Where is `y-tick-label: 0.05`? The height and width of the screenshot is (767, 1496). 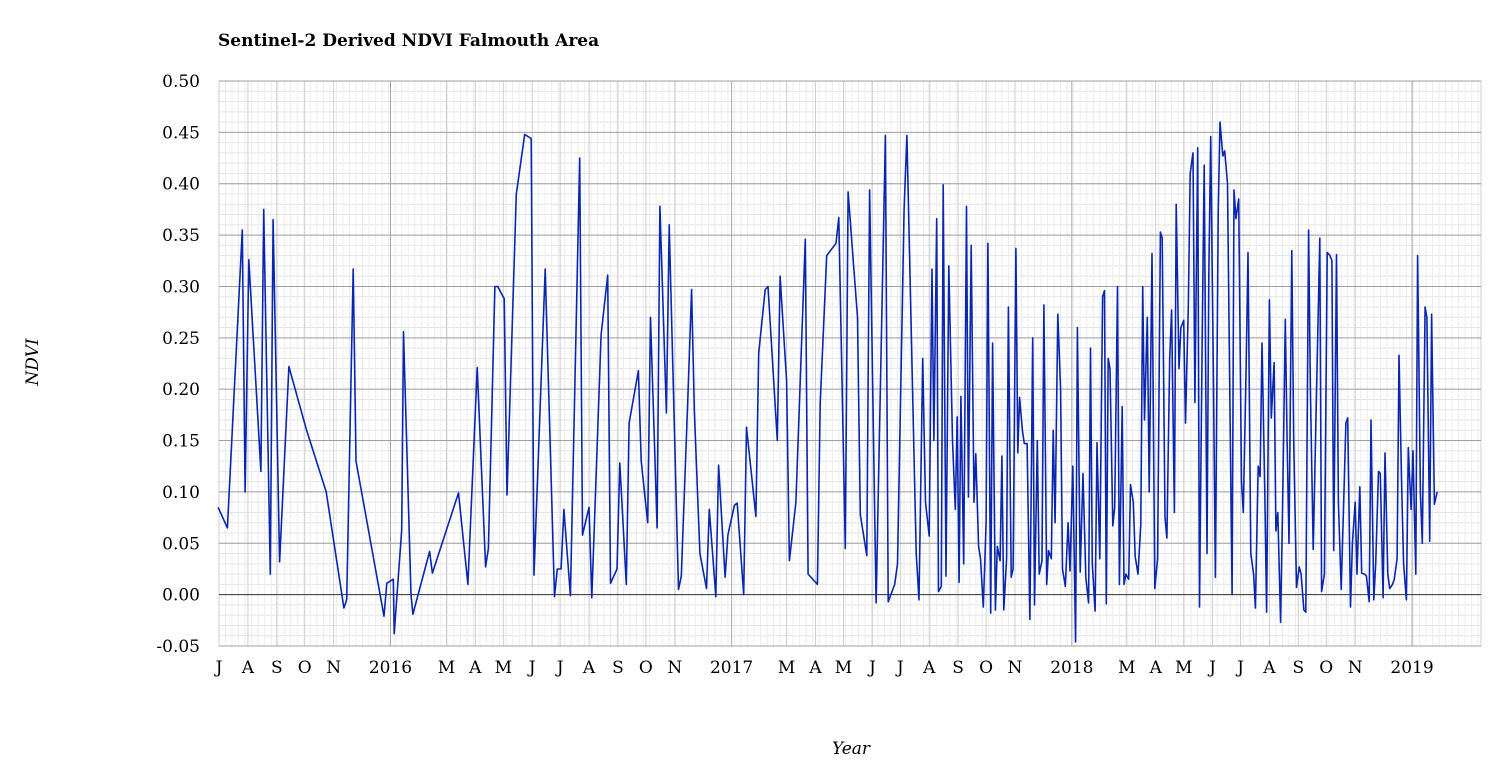 y-tick-label: 0.05 is located at coordinates (181, 544).